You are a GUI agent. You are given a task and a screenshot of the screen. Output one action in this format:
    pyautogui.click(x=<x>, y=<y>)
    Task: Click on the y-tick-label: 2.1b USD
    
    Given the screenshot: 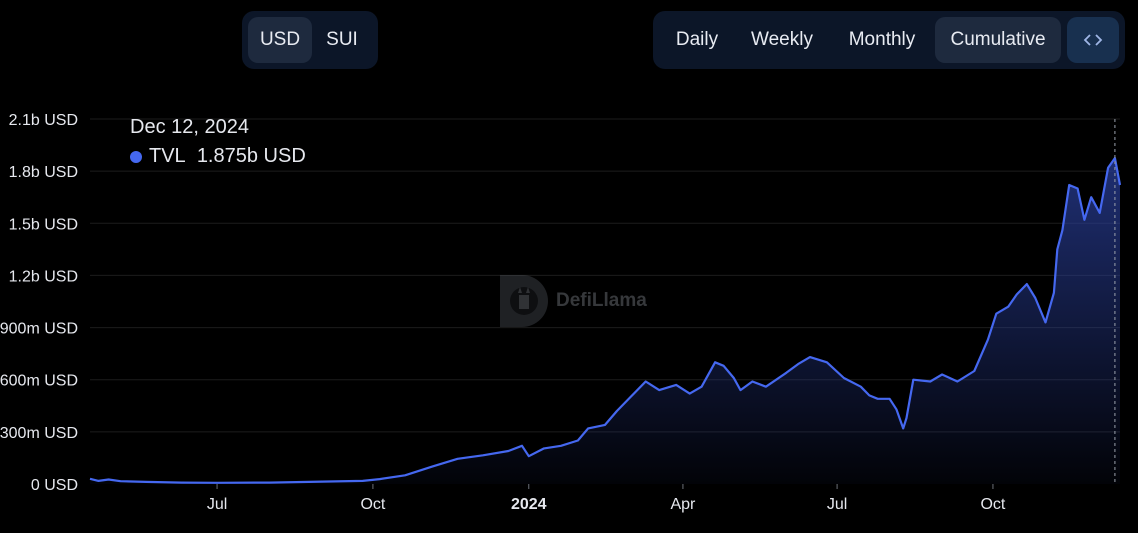 What is the action you would take?
    pyautogui.click(x=43, y=120)
    